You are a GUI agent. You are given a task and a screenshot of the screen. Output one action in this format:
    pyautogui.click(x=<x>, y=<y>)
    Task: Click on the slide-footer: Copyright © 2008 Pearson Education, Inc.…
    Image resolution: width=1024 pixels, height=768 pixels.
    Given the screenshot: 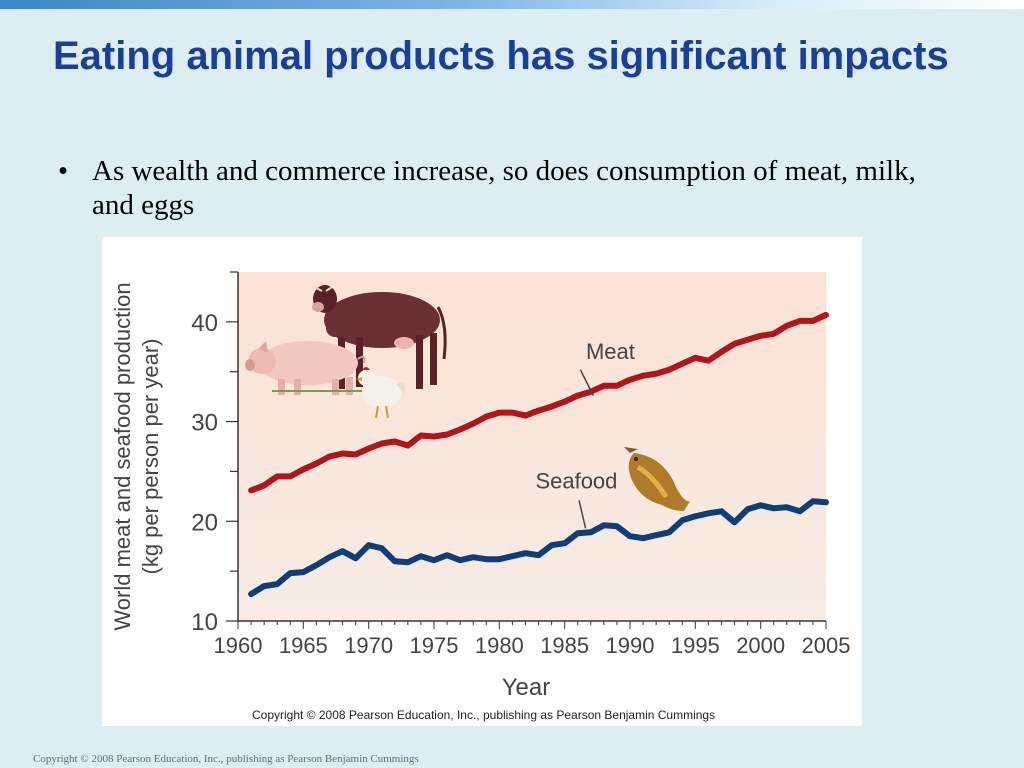 What is the action you would take?
    pyautogui.click(x=226, y=759)
    